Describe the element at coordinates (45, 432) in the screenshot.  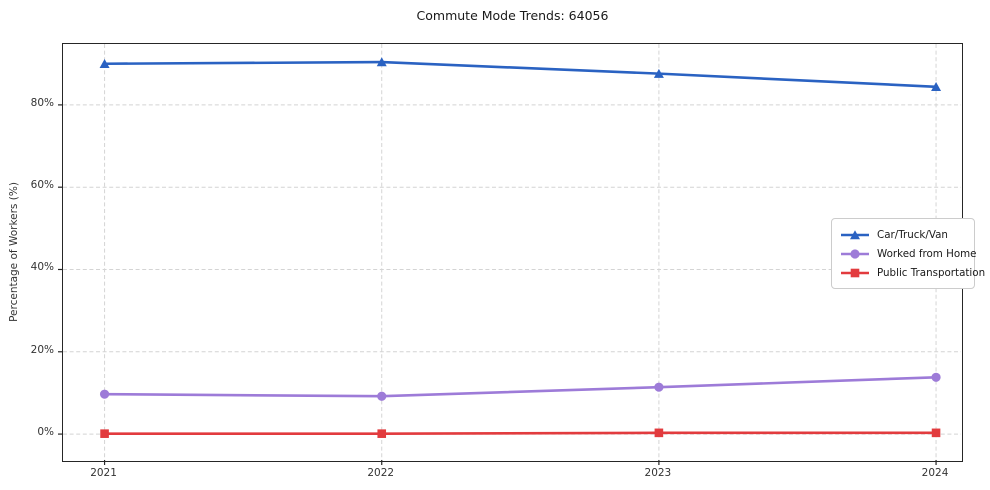
I see `y-tick-label: 0%` at that location.